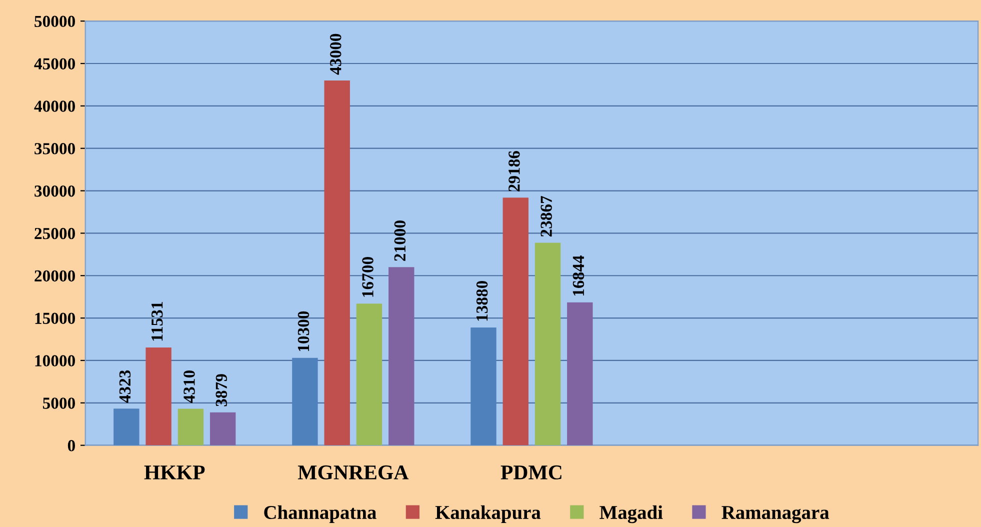 The image size is (981, 527). What do you see at coordinates (189, 386) in the screenshot?
I see `data-label: 4310` at bounding box center [189, 386].